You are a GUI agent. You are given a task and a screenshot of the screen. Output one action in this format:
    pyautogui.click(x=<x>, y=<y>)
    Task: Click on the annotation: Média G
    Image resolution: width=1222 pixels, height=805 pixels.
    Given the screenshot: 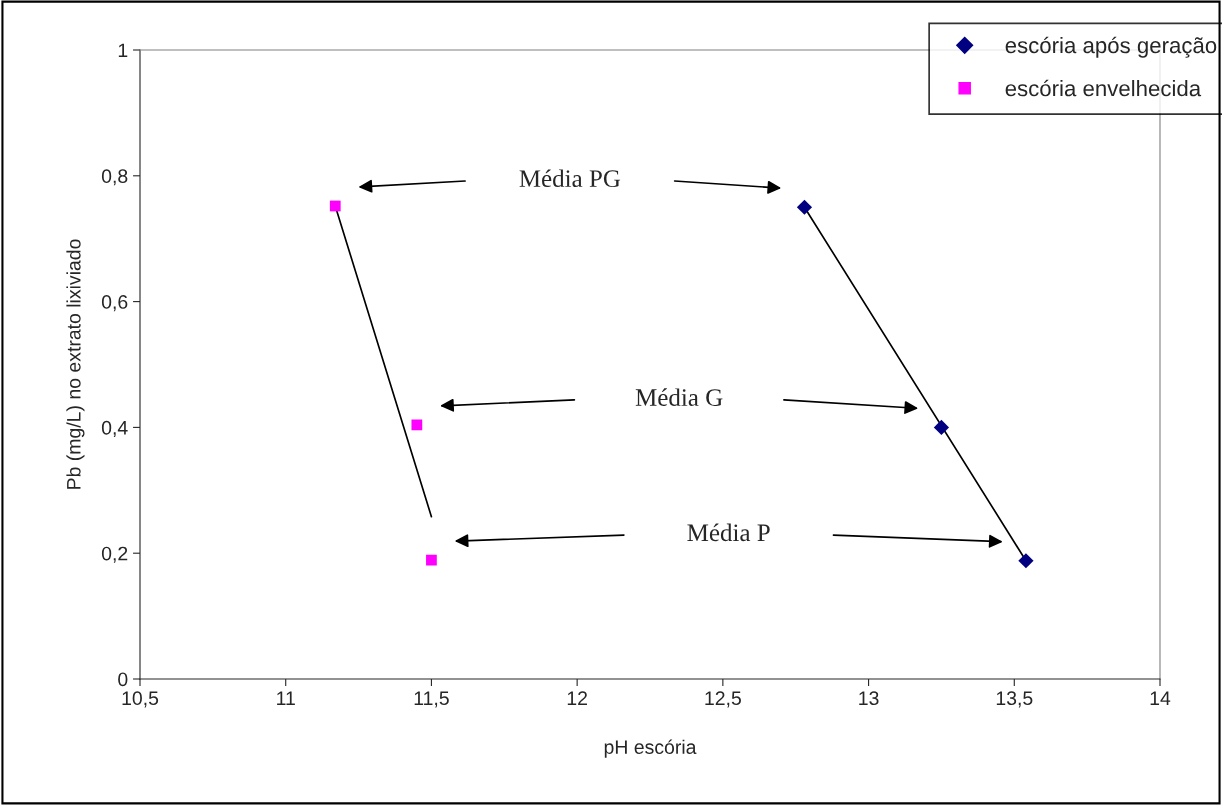 What is the action you would take?
    pyautogui.click(x=679, y=397)
    